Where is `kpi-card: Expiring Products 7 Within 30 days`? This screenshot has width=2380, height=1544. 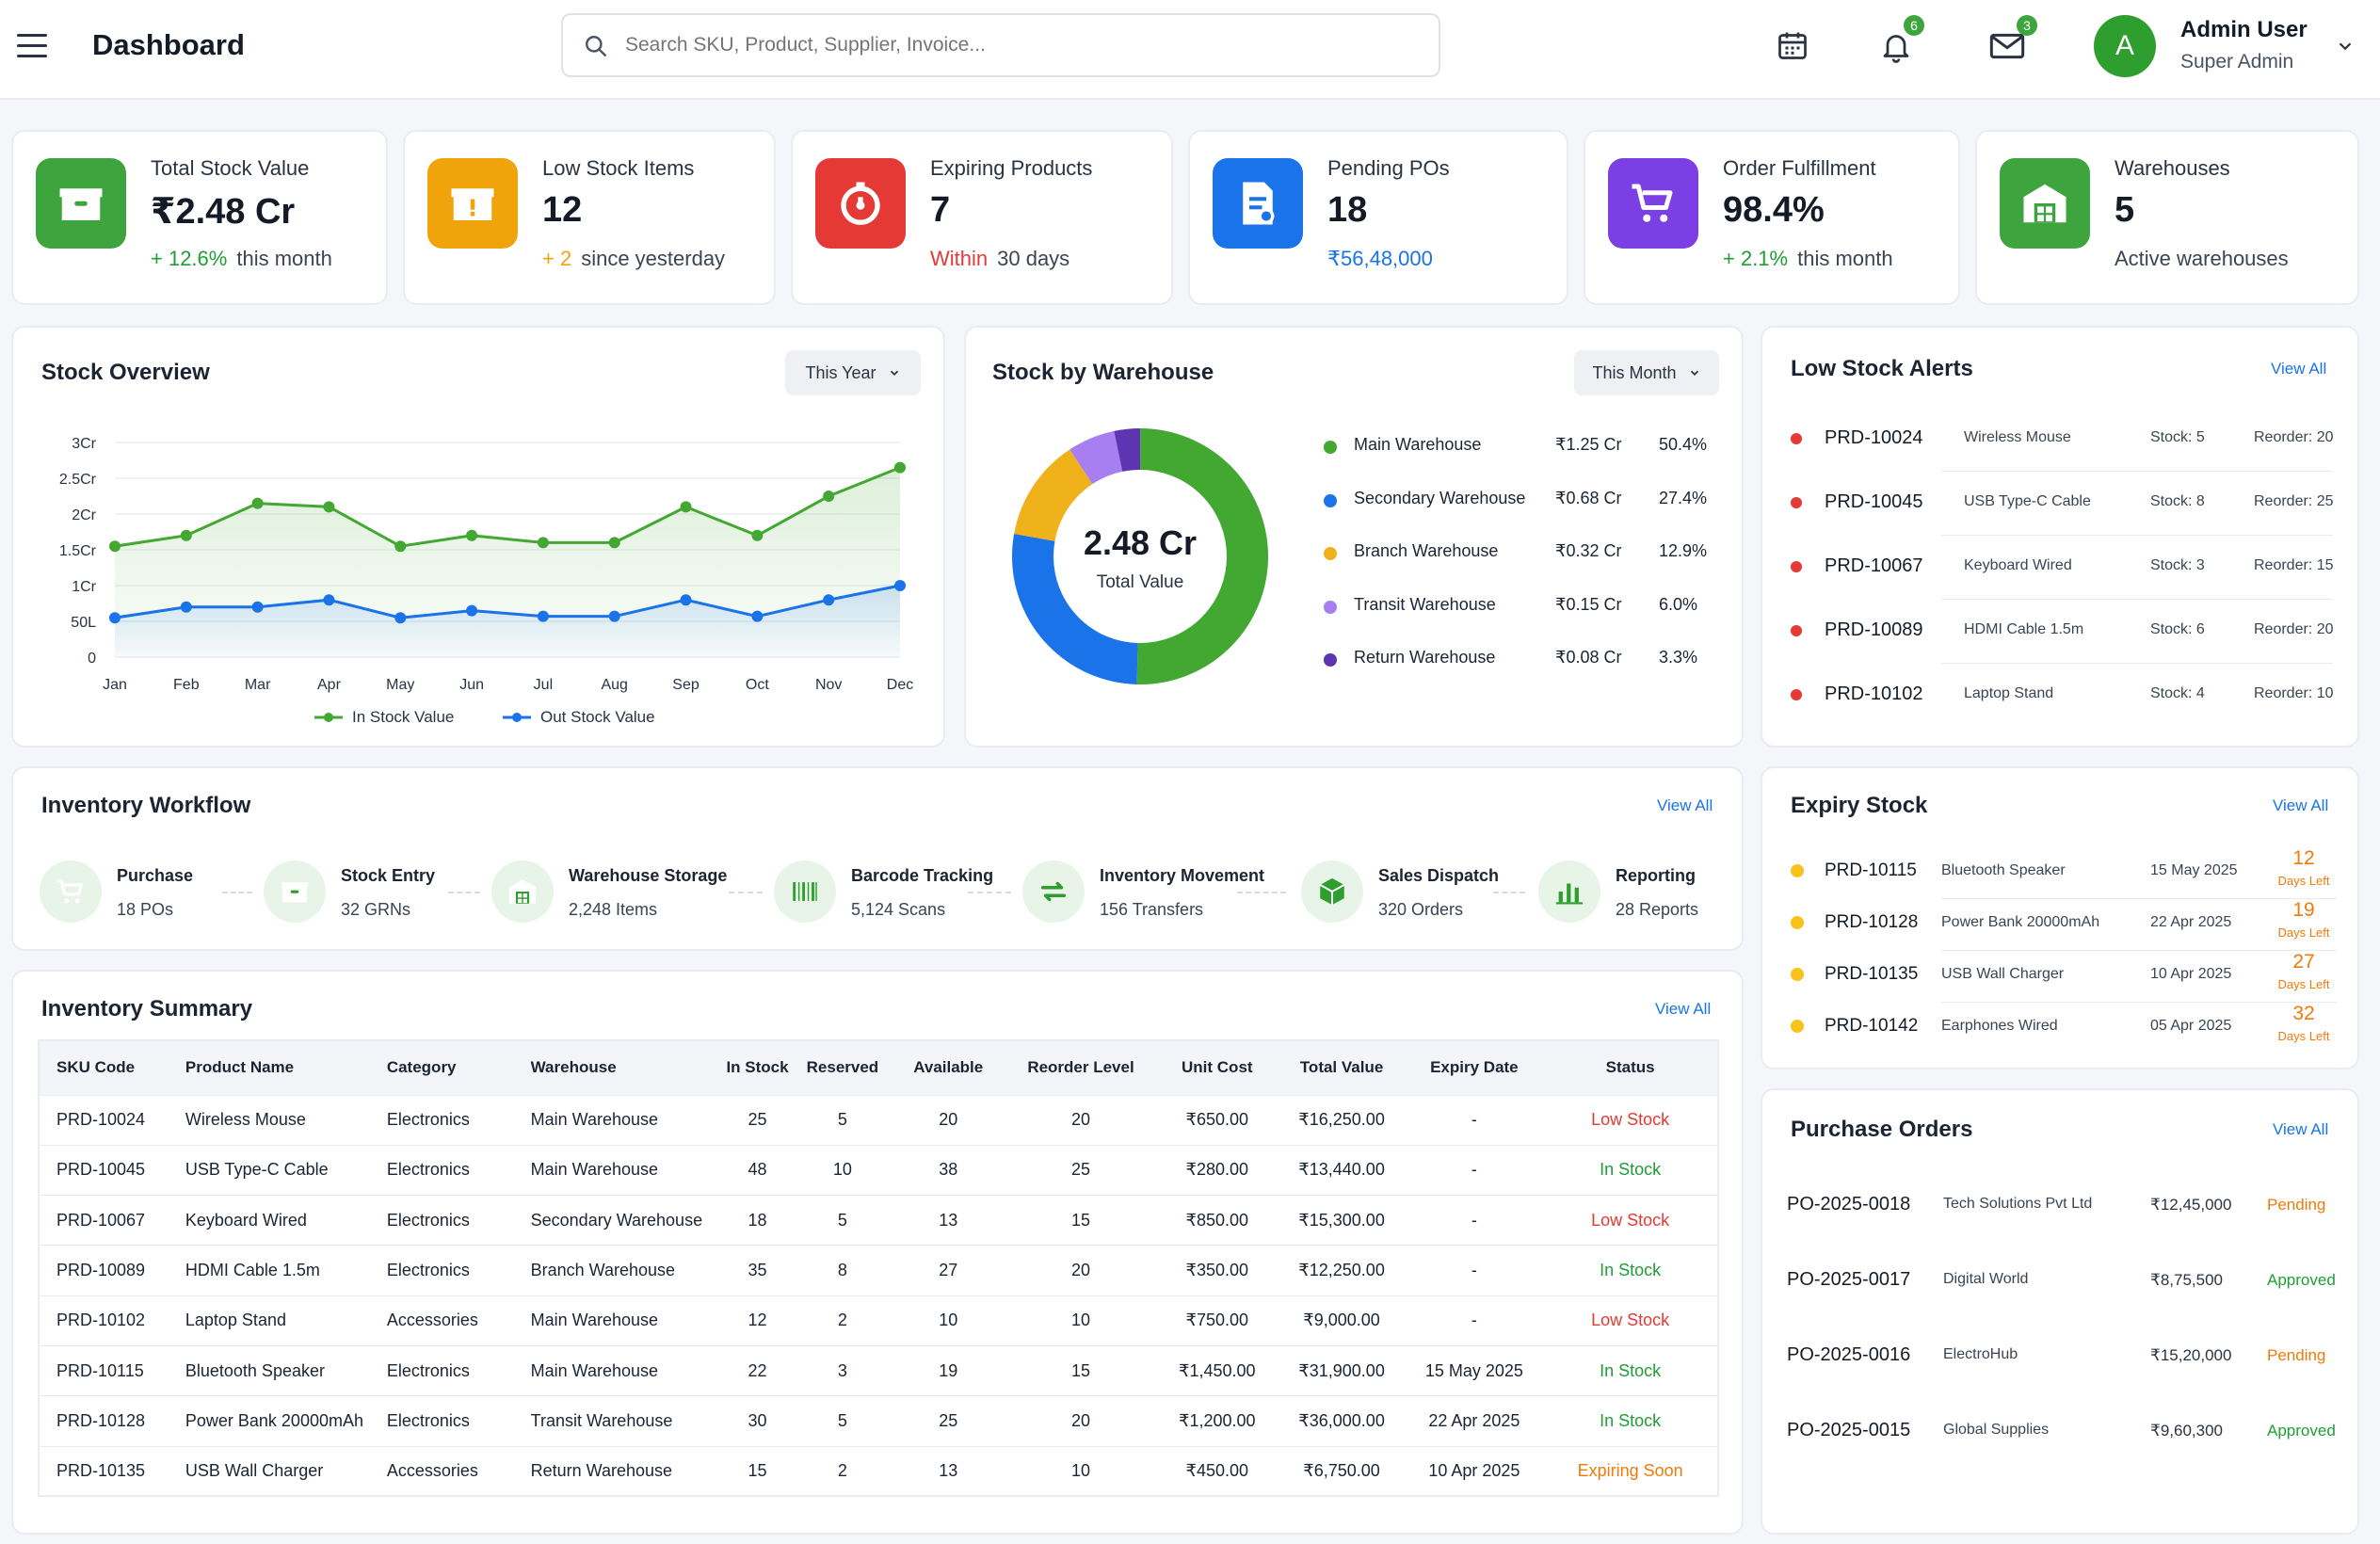
kpi-card: Expiring Products 7 Within 30 days is located at coordinates (982, 217).